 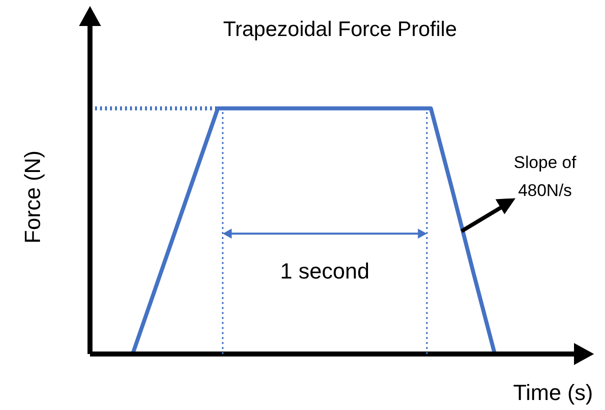 I want to click on chart-title: Trapezoidal Force Profile, so click(x=340, y=29).